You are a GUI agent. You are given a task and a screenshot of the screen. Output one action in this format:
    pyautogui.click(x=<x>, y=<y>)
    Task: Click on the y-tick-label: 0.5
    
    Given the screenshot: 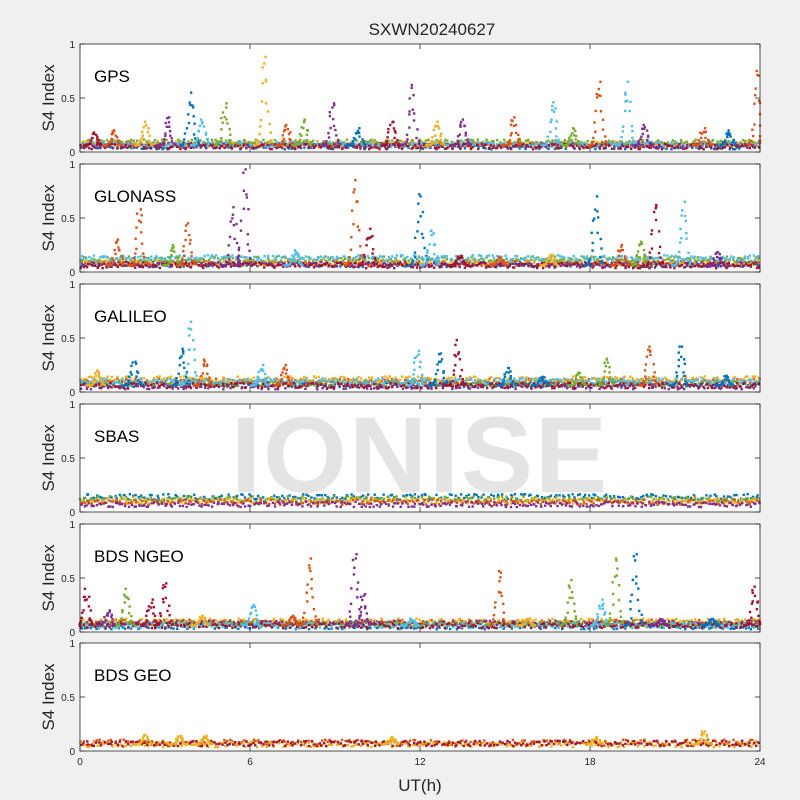 What is the action you would take?
    pyautogui.click(x=68, y=219)
    